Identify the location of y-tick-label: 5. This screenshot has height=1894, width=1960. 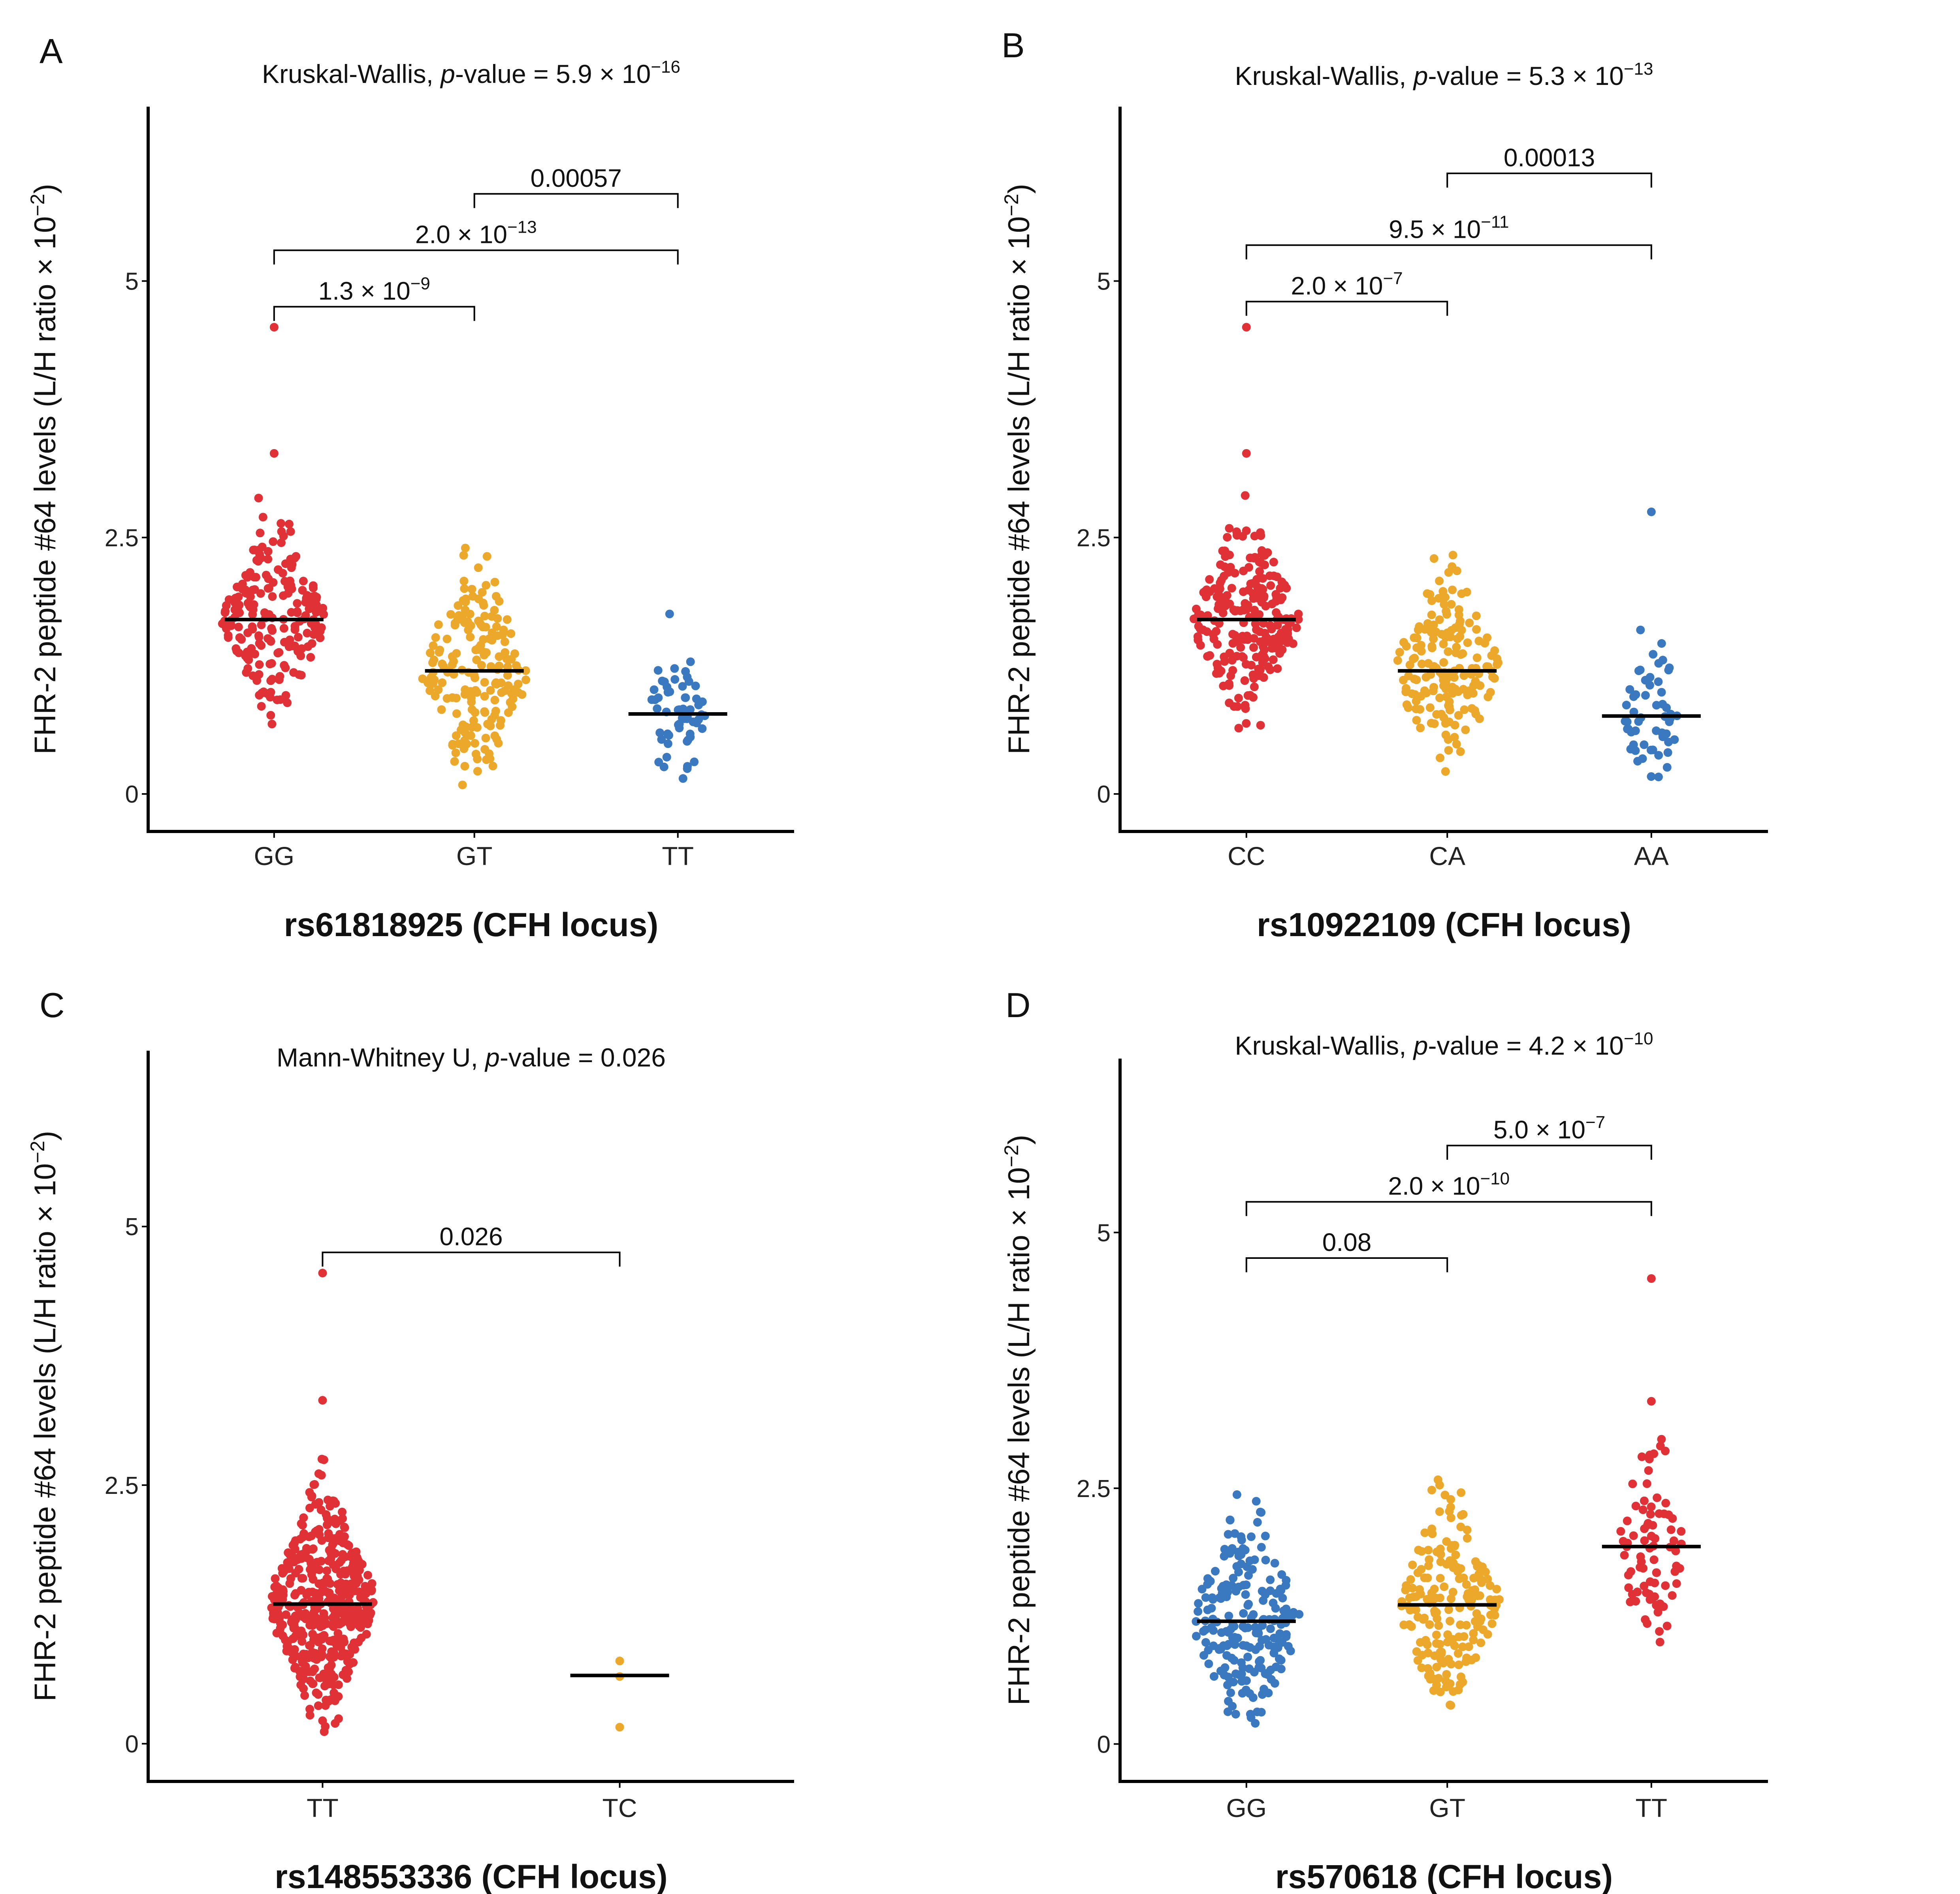
(132, 1227).